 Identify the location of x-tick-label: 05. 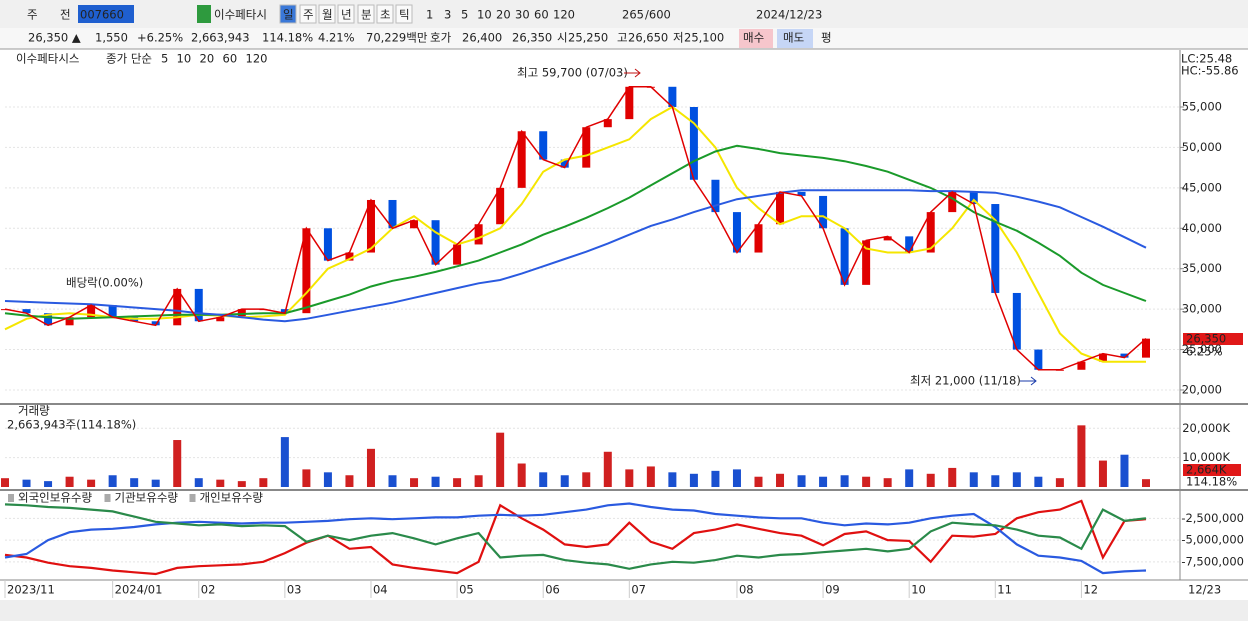
(466, 590).